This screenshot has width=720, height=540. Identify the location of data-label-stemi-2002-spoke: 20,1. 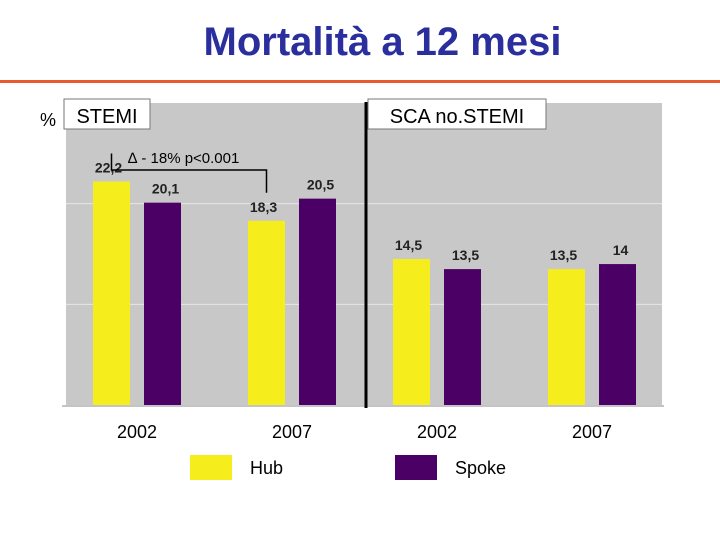
(165, 189).